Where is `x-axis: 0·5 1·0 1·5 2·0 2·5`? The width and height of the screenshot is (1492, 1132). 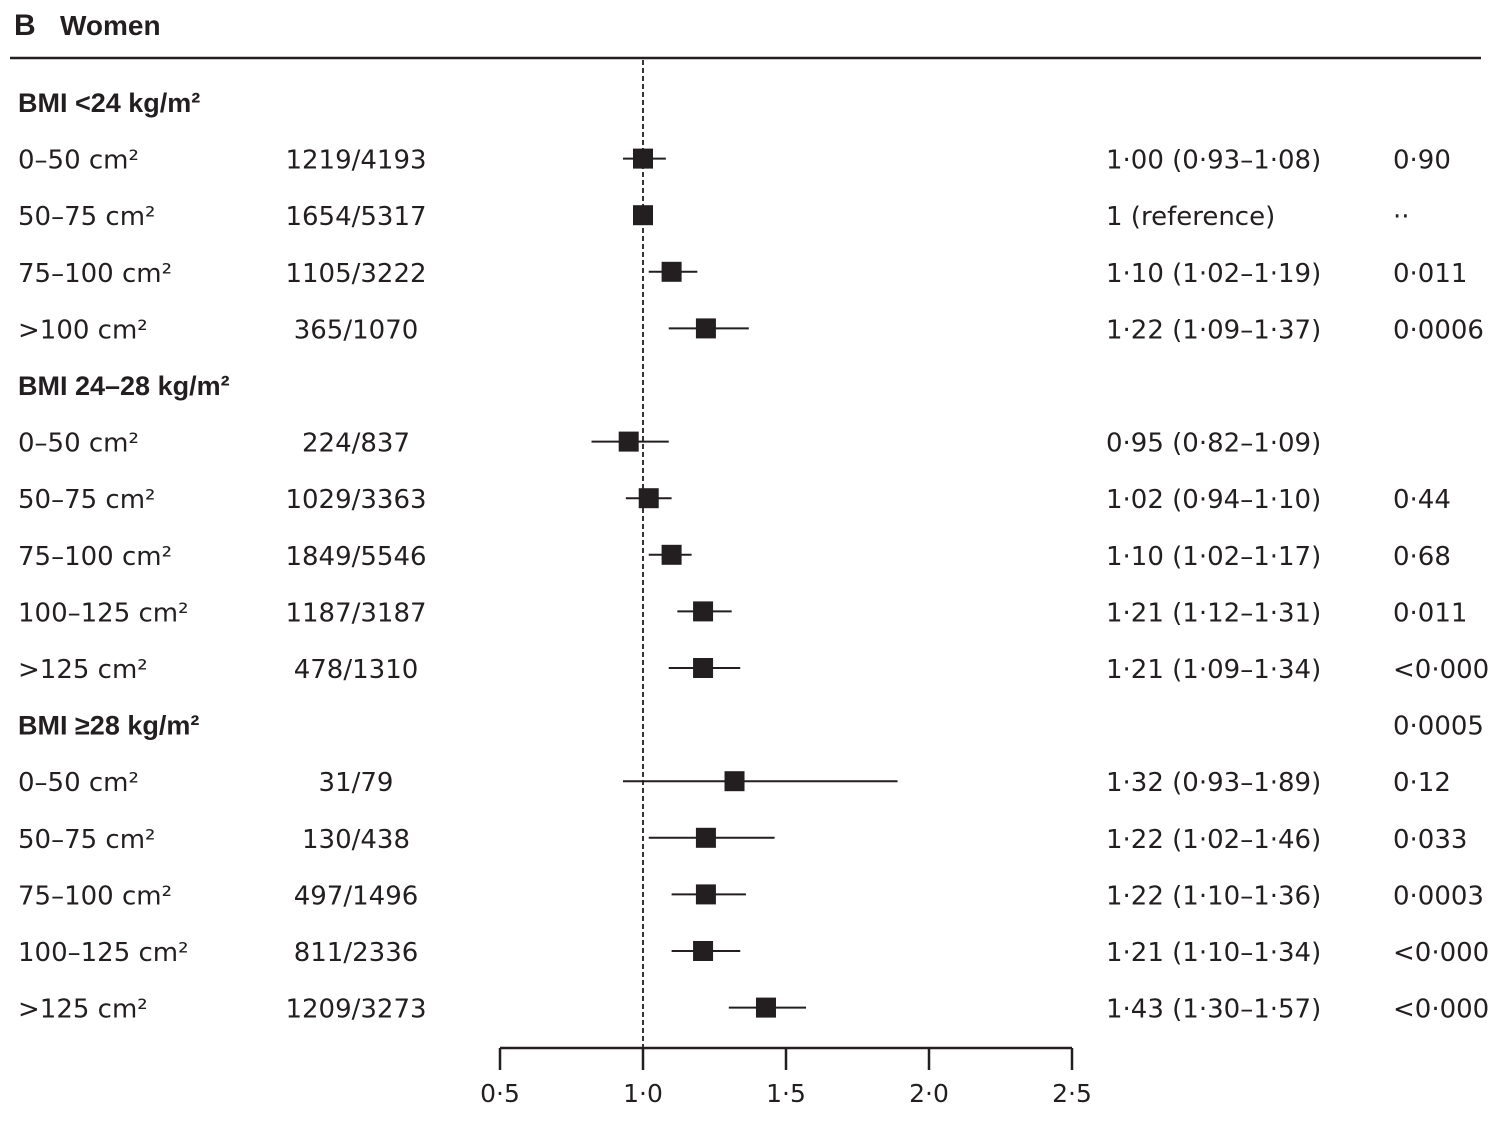
x-axis: 0·5 1·0 1·5 2·0 2·5 is located at coordinates (786, 1077).